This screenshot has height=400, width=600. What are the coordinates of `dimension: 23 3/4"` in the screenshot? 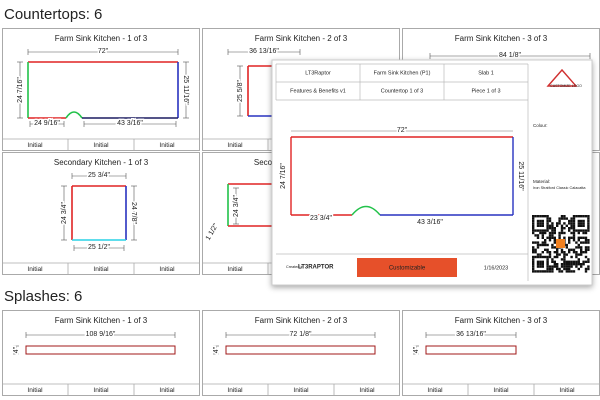 It's located at (321, 218).